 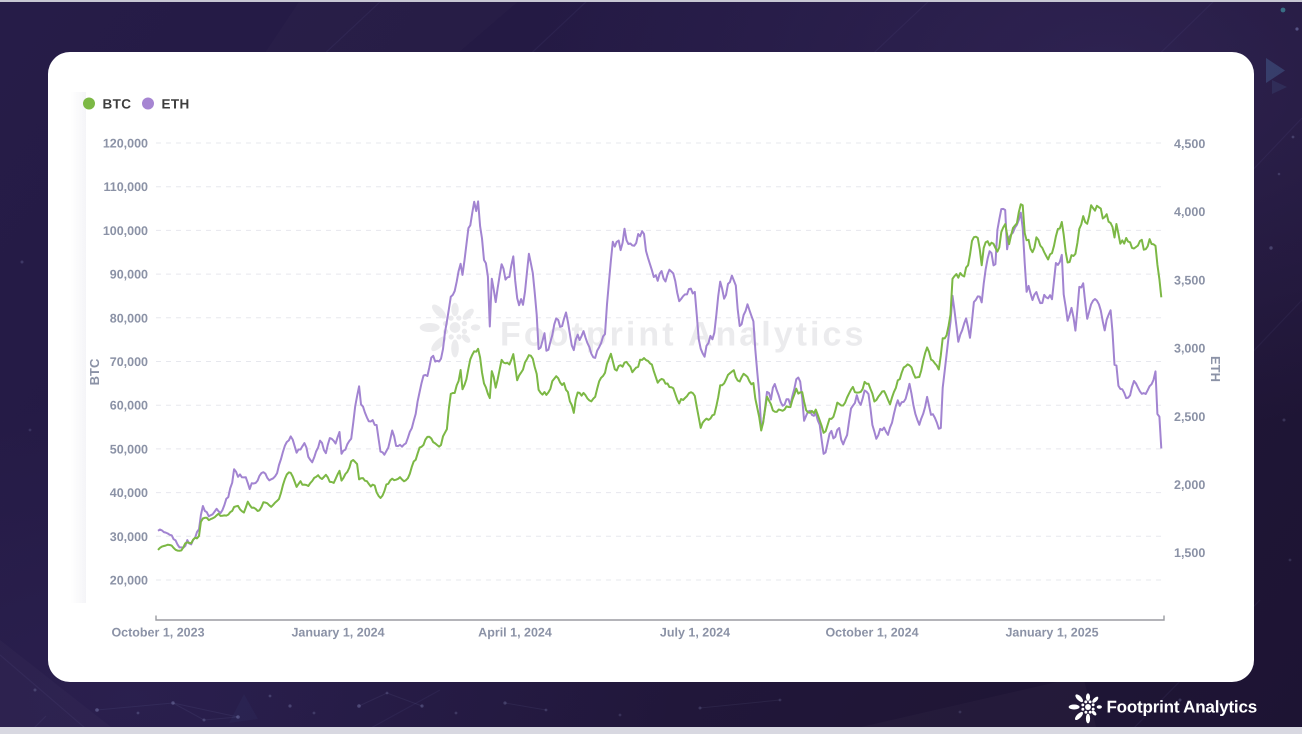 I want to click on svg-text: 3,500, so click(x=1189, y=280).